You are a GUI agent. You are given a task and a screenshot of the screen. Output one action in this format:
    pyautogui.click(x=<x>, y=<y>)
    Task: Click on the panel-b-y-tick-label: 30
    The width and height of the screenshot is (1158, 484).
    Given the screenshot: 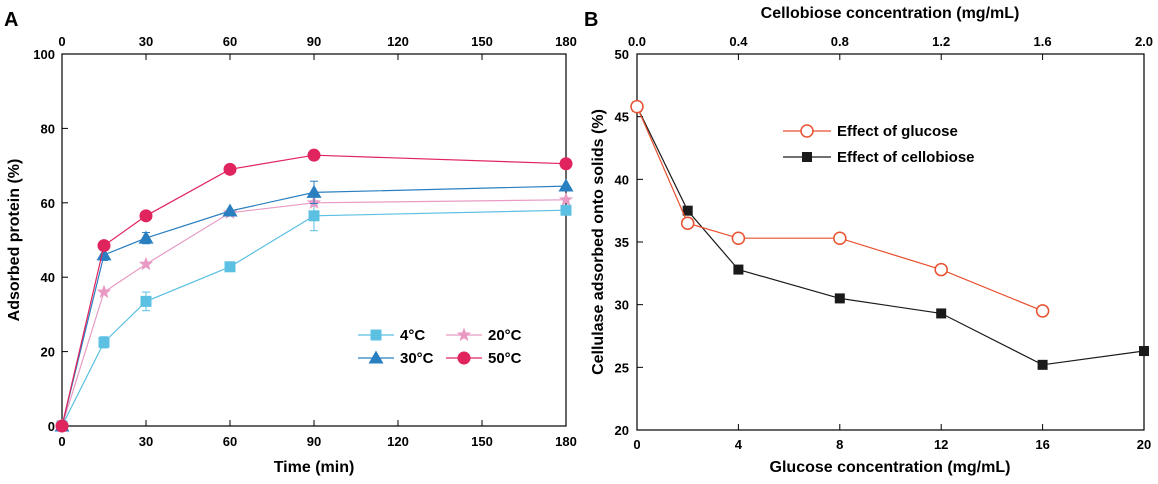 What is the action you would take?
    pyautogui.click(x=622, y=305)
    